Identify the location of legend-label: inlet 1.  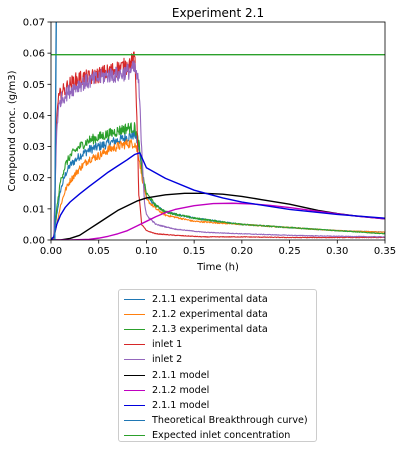
(167, 345).